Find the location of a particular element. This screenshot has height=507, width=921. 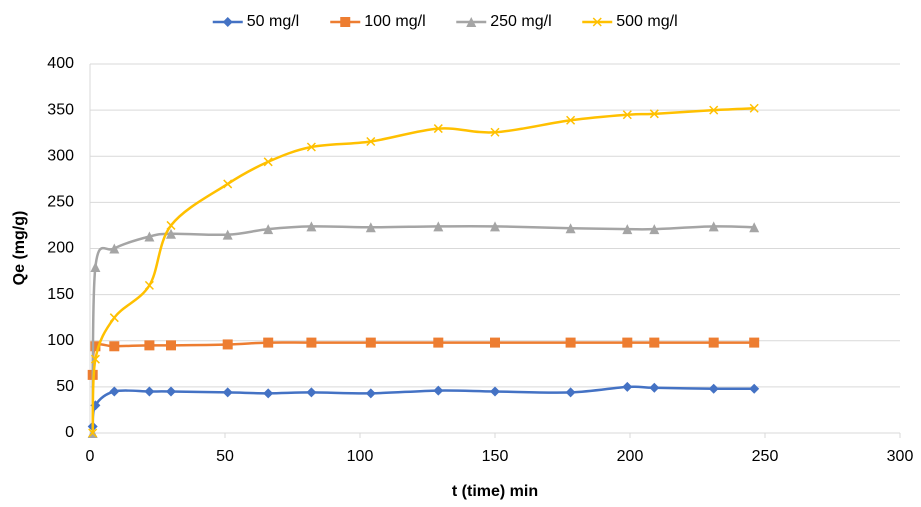

x-tick-label: 200 is located at coordinates (630, 456).